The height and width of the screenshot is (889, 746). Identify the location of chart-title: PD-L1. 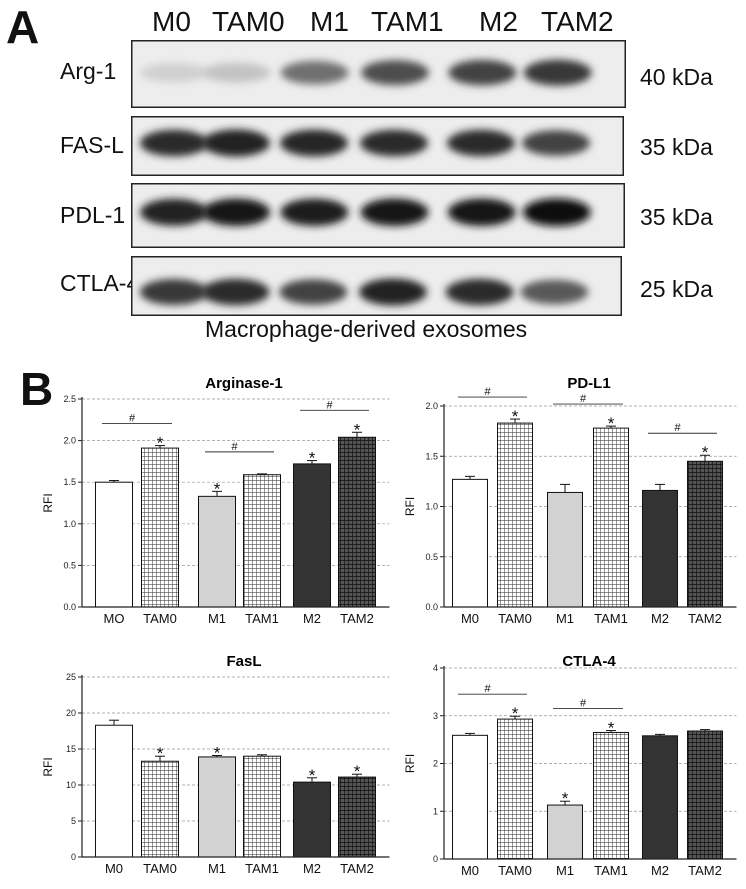
(588, 383).